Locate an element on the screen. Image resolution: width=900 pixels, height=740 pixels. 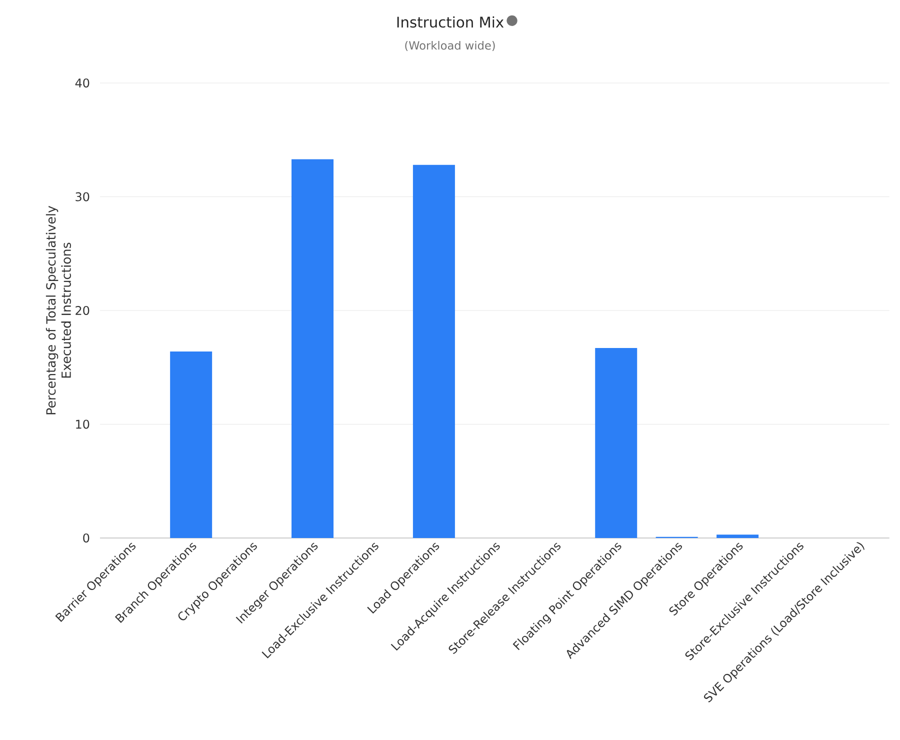
y-tick-label: 10 is located at coordinates (83, 424).